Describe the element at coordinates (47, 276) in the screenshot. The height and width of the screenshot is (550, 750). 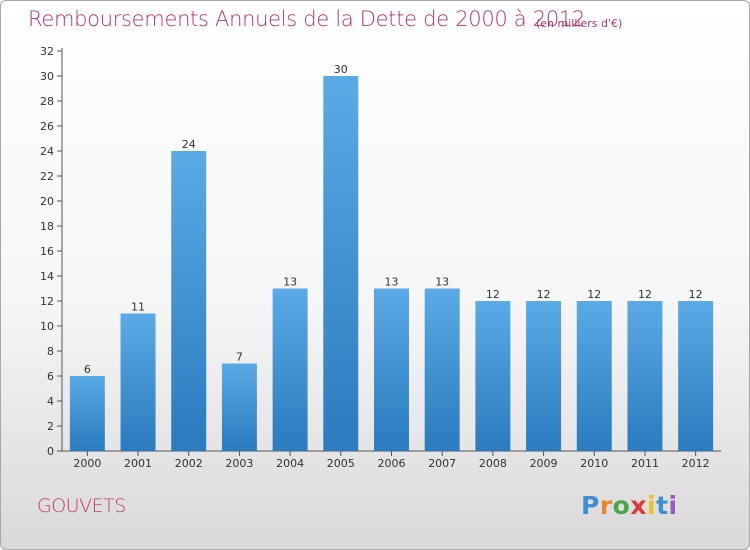
I see `y-tick-label: 14` at that location.